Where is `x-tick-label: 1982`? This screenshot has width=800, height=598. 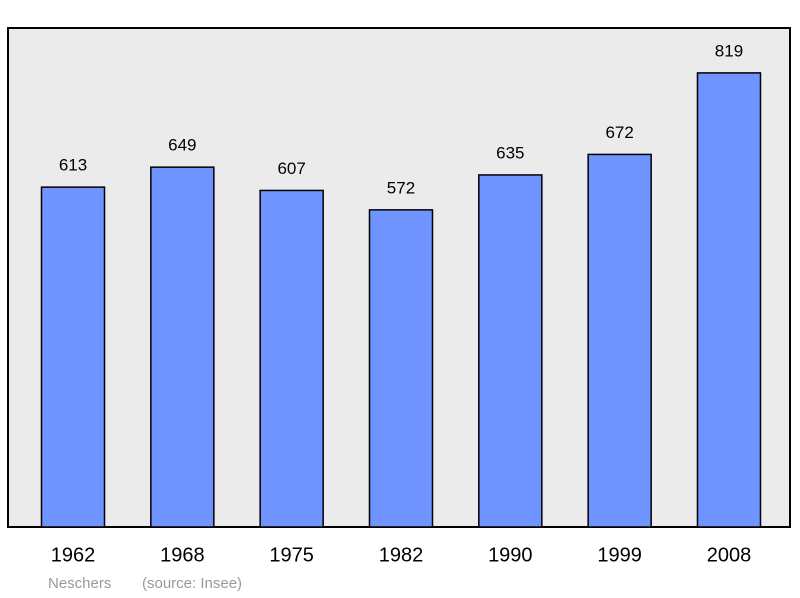 x-tick-label: 1982 is located at coordinates (401, 555).